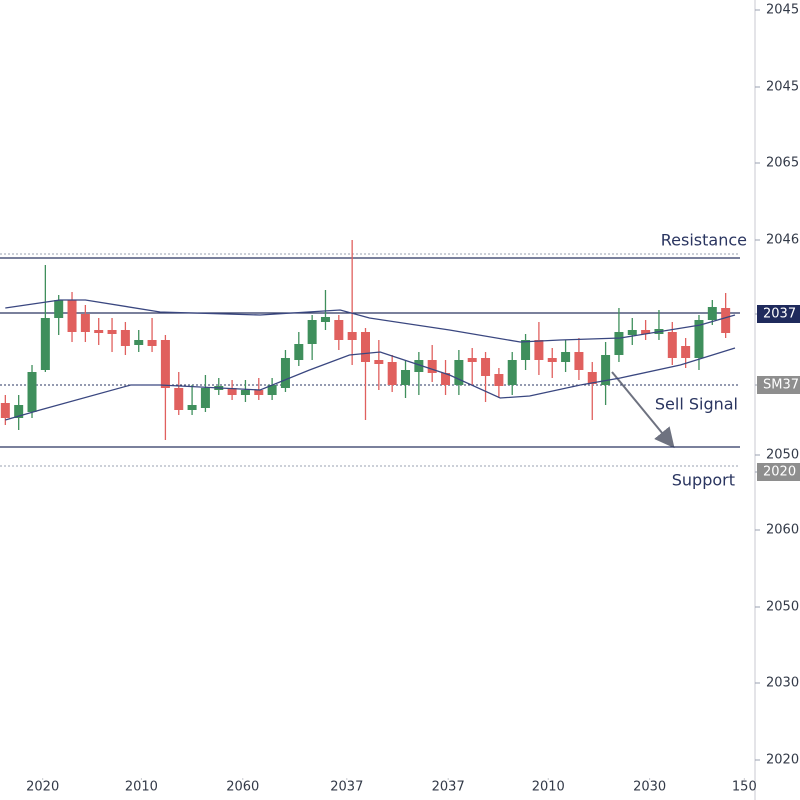  I want to click on support-label: Support, so click(703, 480).